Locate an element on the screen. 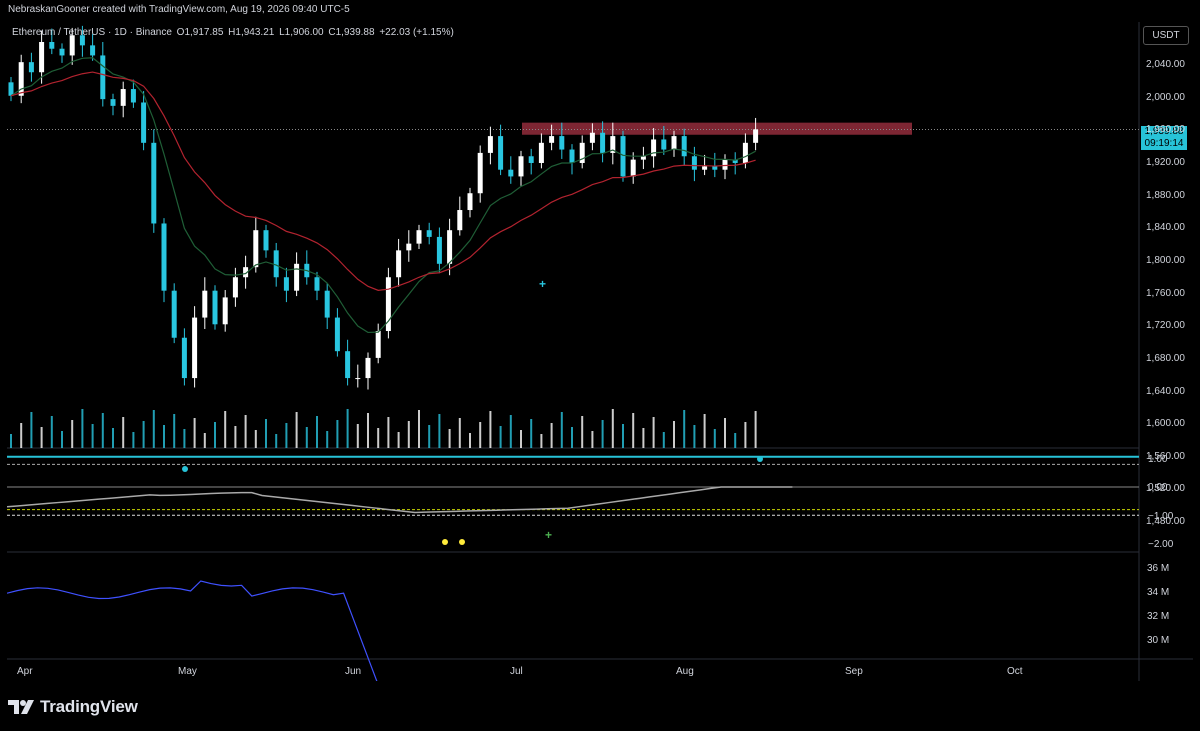 This screenshot has width=1200, height=731. ohlc-high: H1,943.21 is located at coordinates (251, 32).